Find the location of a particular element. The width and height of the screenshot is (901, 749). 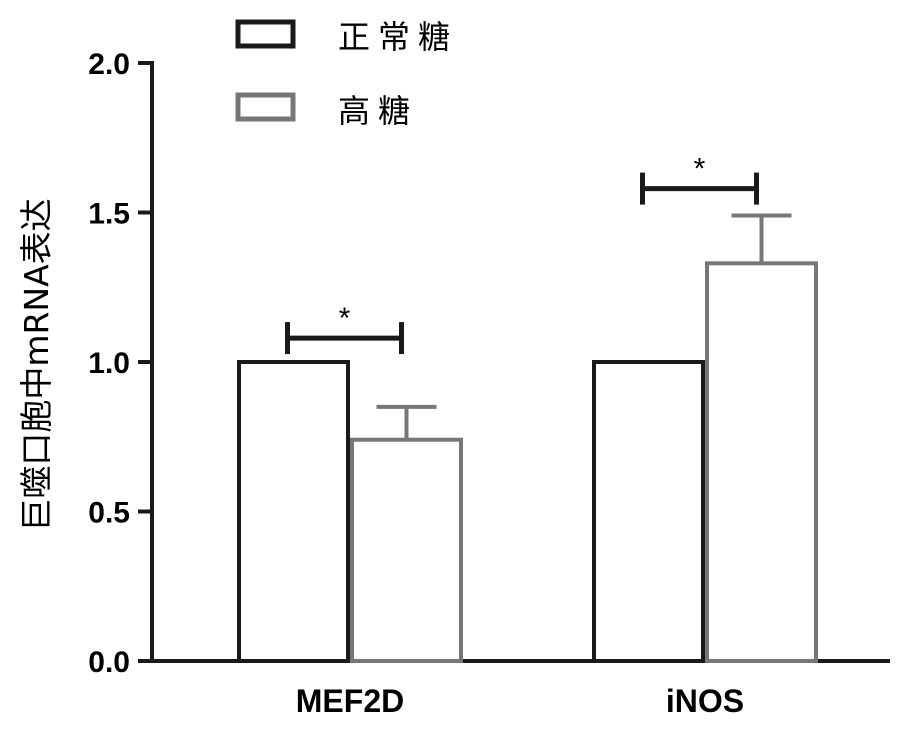

legend-label-normal: 正常糖 is located at coordinates (398, 37).